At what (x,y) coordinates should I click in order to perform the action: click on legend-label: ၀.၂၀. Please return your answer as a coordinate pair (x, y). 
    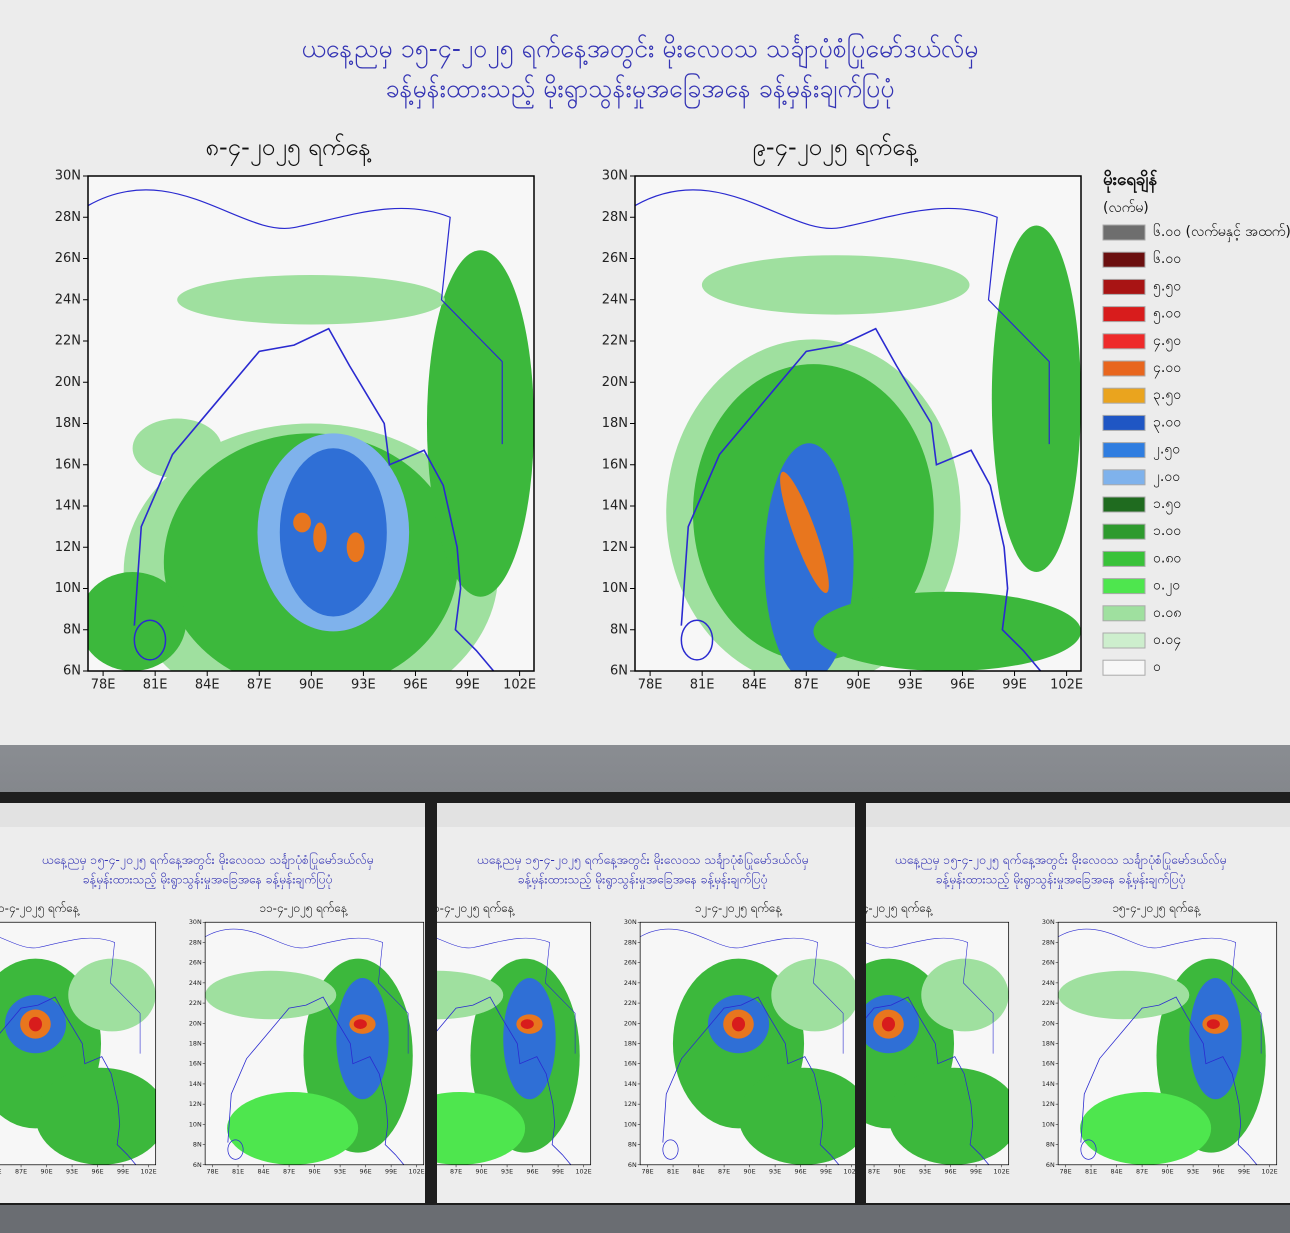
    Looking at the image, I should click on (1166, 587).